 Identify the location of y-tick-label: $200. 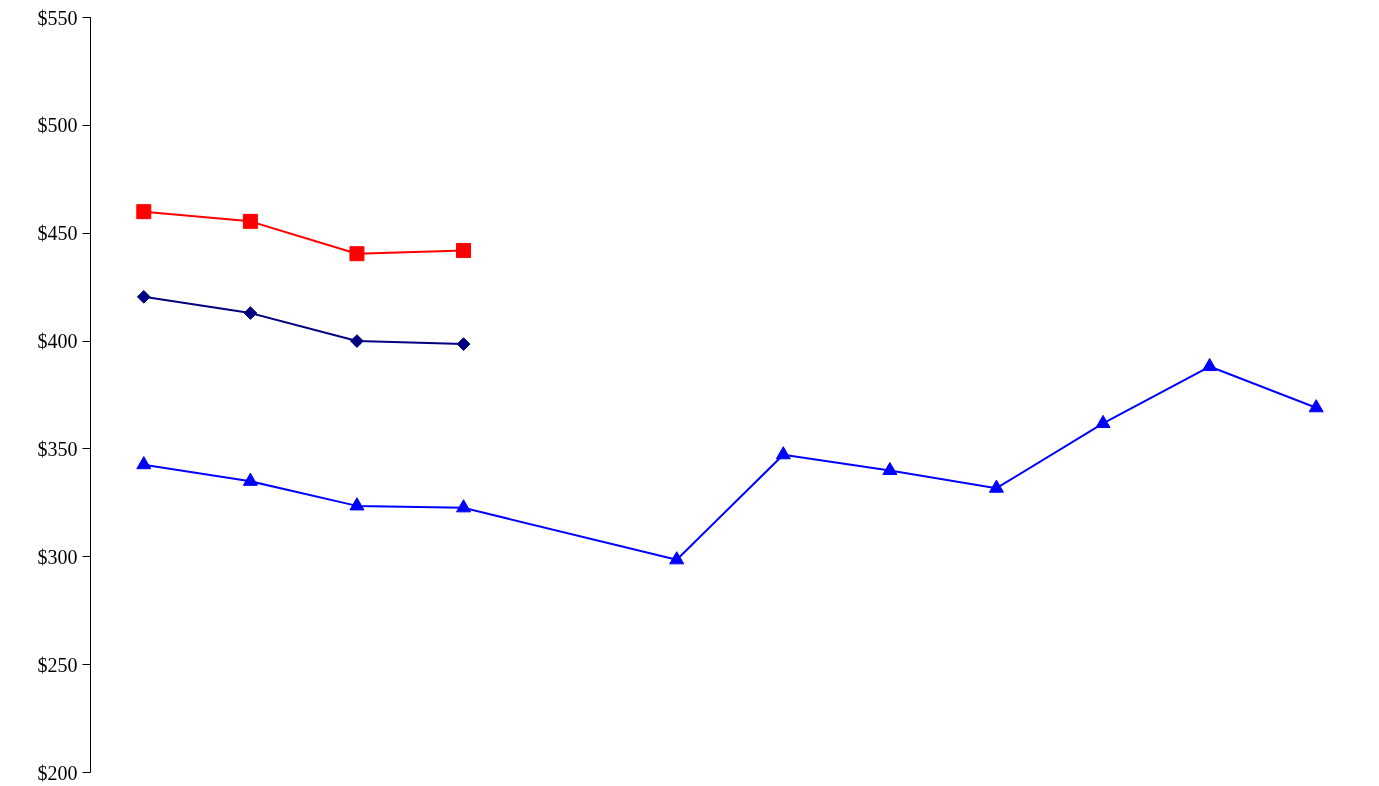
(57, 772).